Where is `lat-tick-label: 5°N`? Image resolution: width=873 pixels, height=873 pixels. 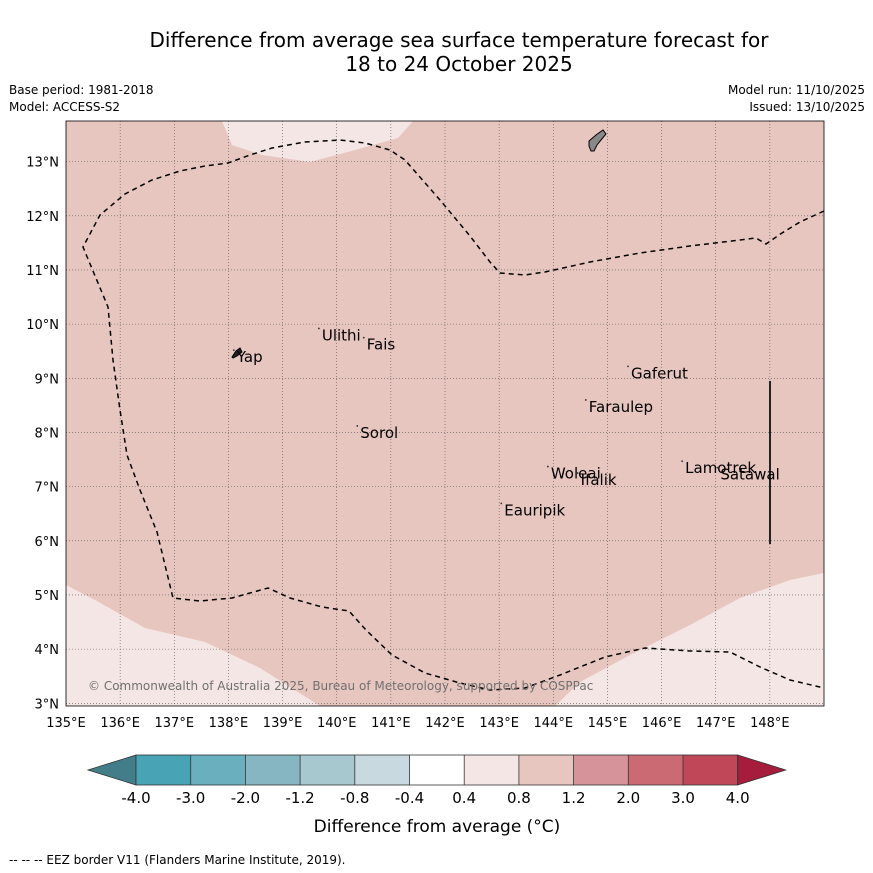
lat-tick-label: 5°N is located at coordinates (47, 596).